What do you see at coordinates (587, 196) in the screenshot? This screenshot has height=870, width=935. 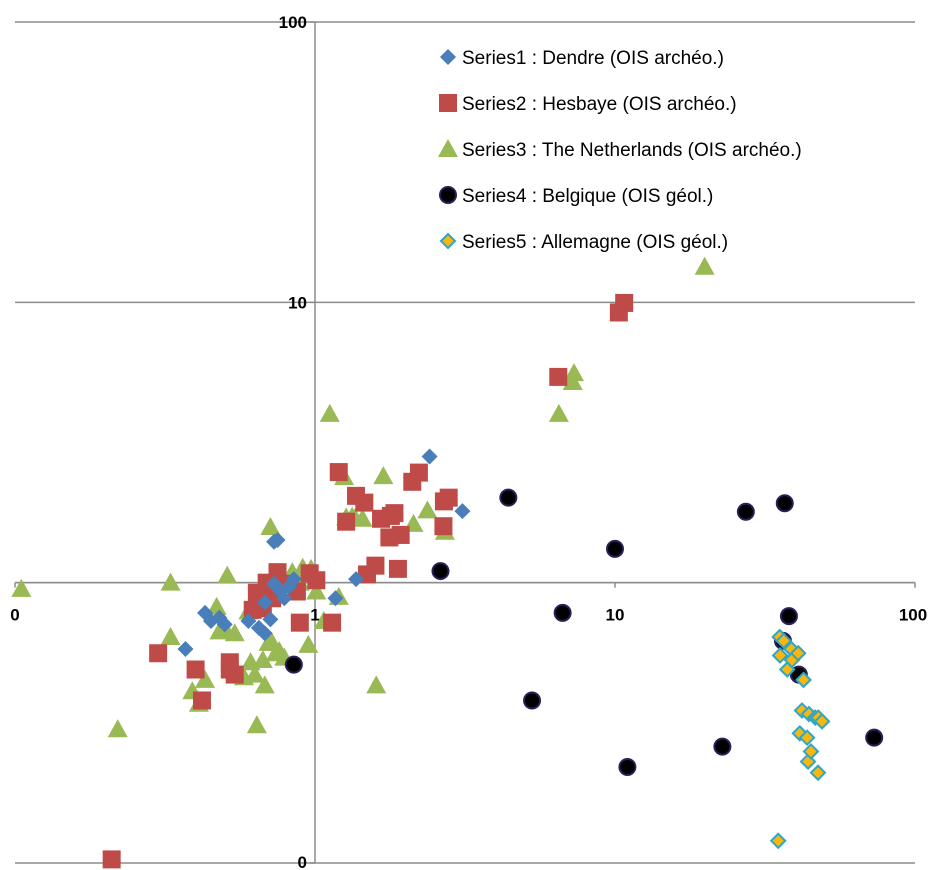 I see `legend-label-series-4: Series4 : Belgique (OIS géol.)` at bounding box center [587, 196].